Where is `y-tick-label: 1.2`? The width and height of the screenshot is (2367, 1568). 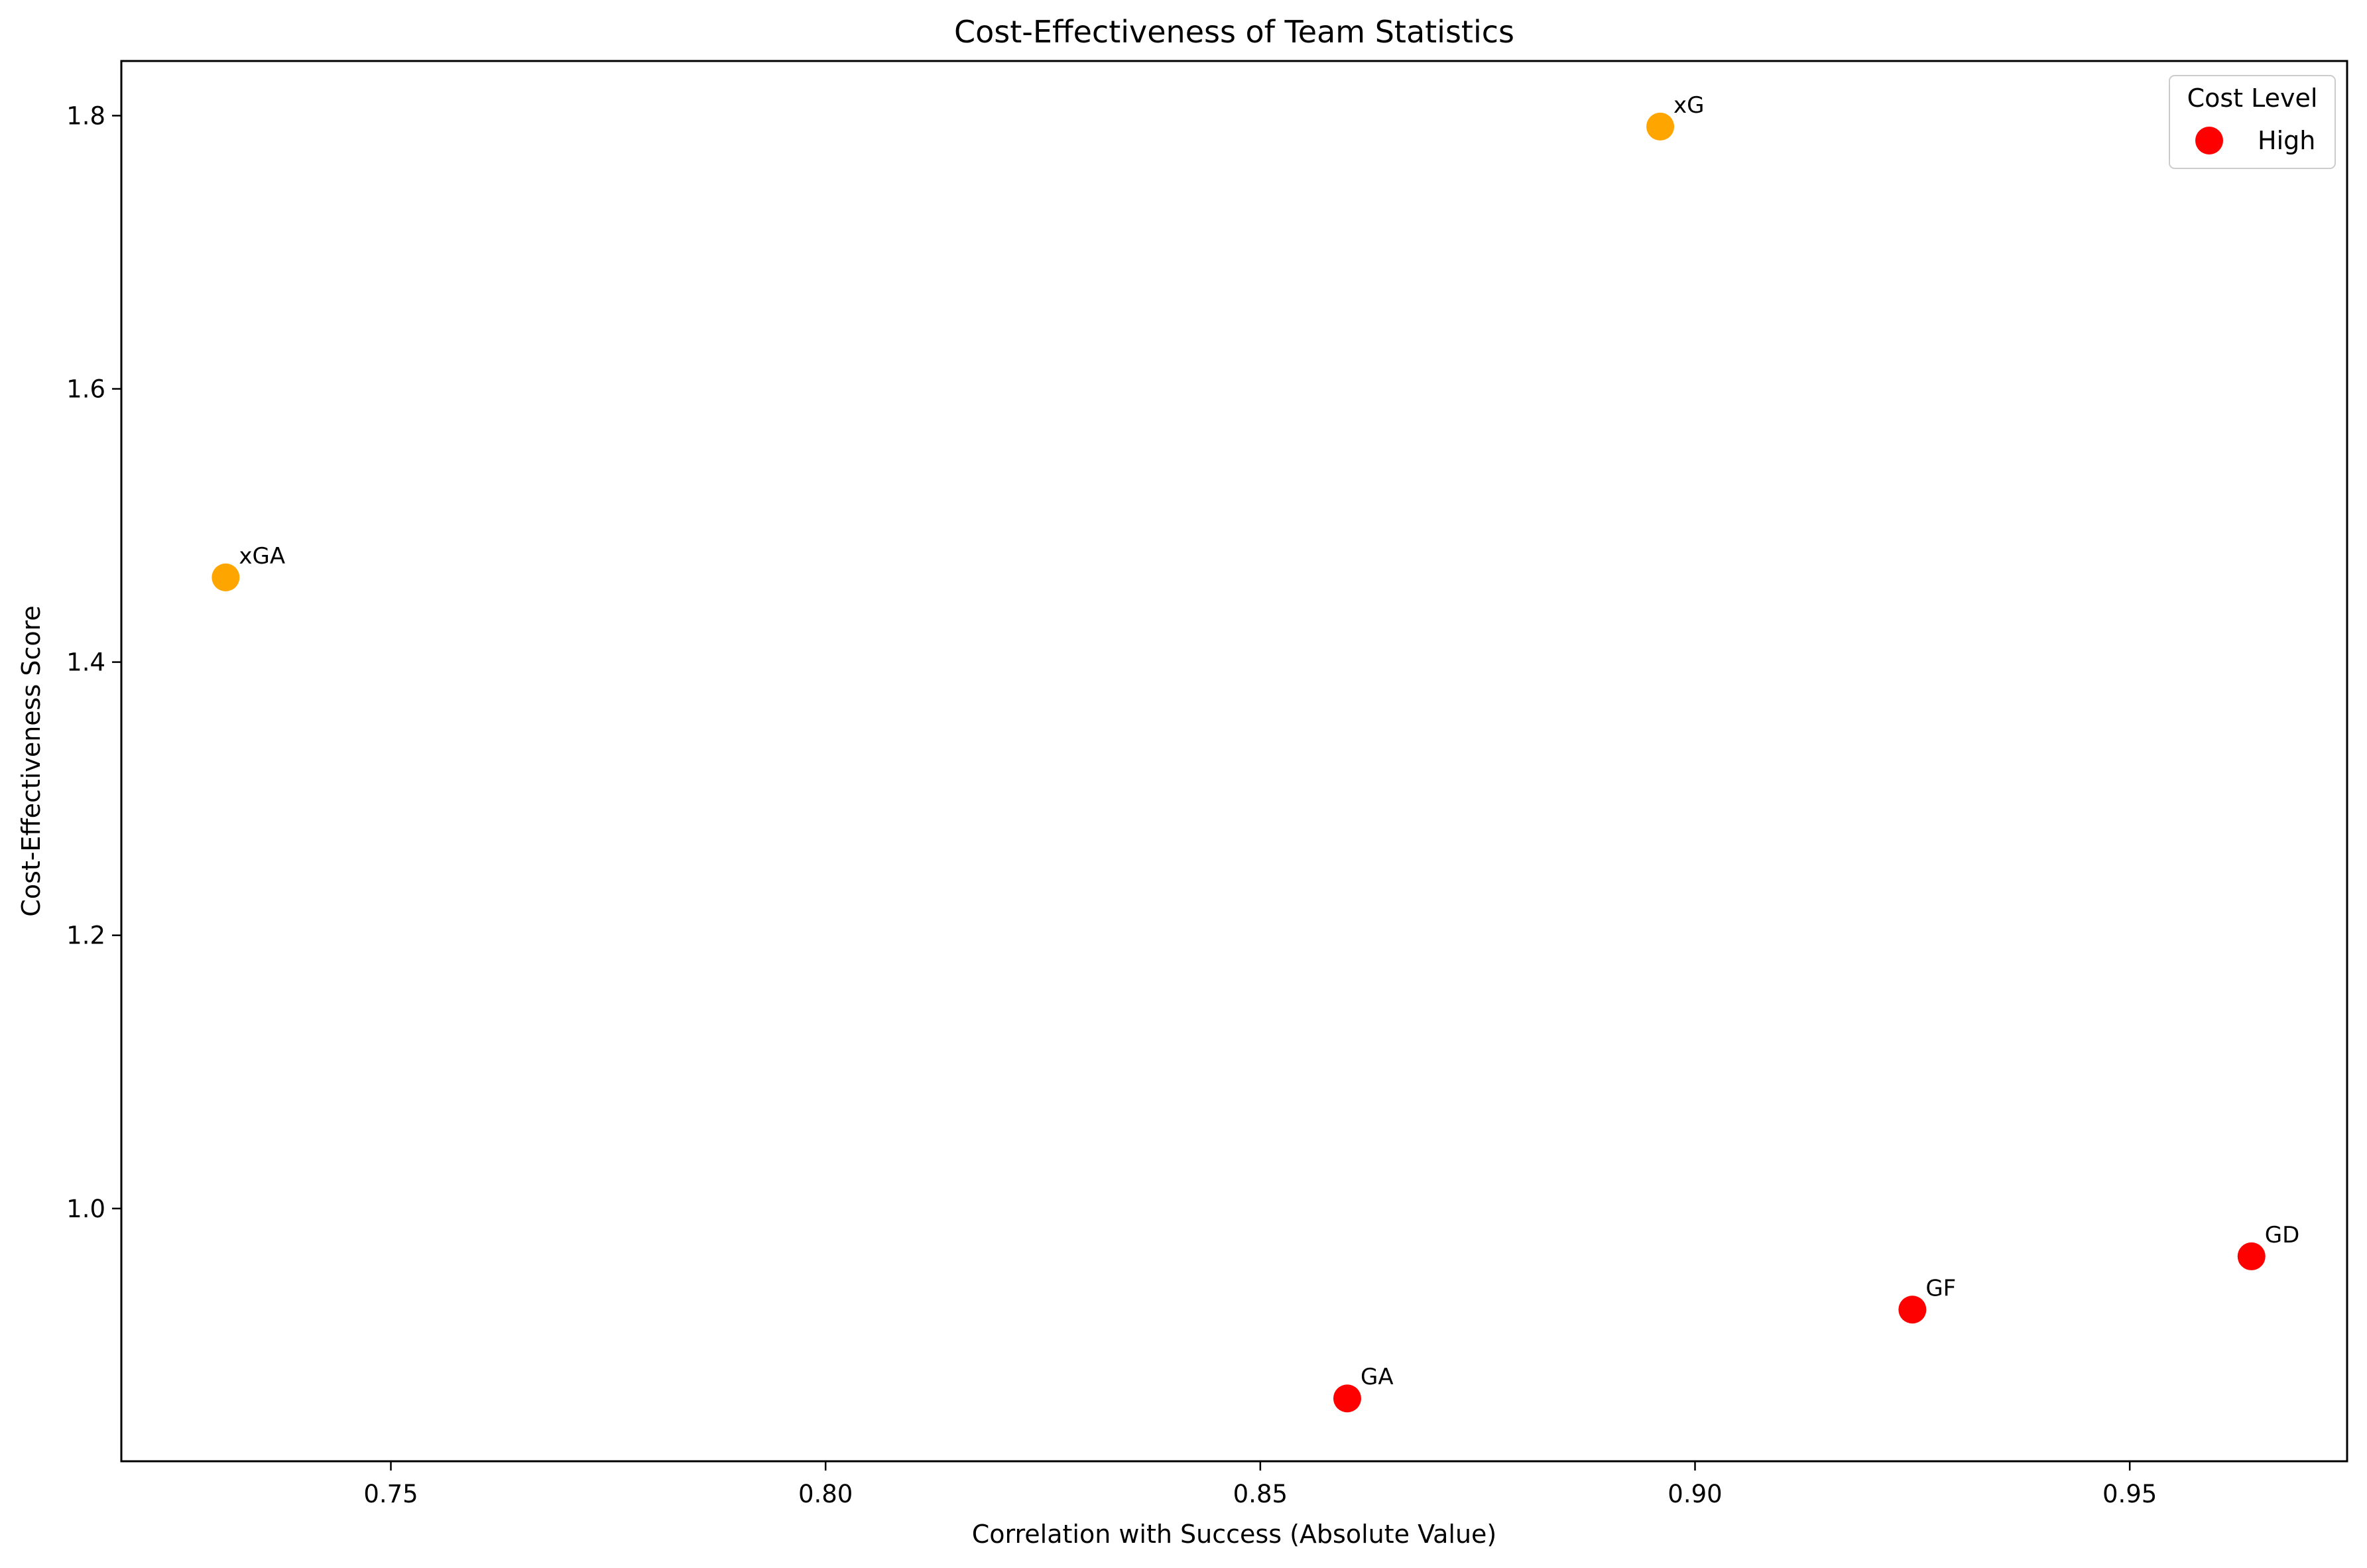
y-tick-label: 1.2 is located at coordinates (85, 936).